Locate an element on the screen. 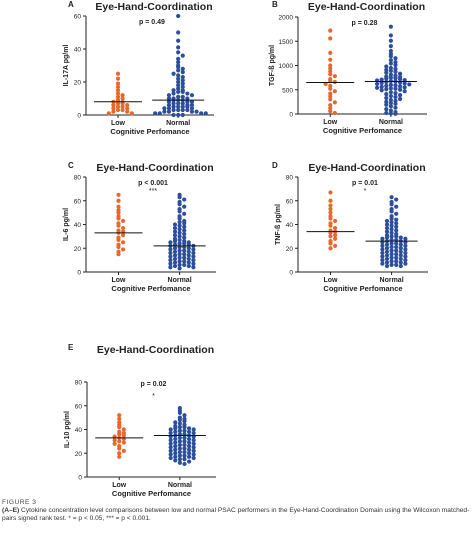 This screenshot has width=474, height=535. p-value-label: p = 0.28 is located at coordinates (365, 23).